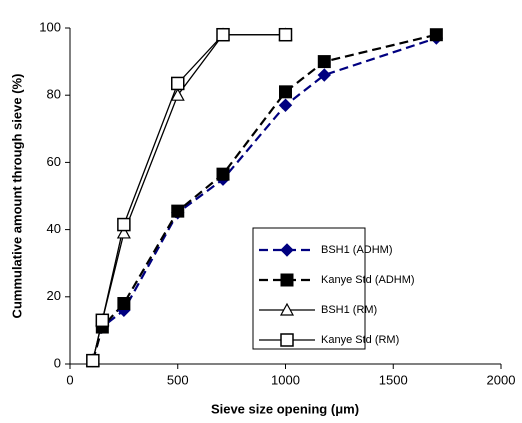 This screenshot has width=522, height=423. Describe the element at coordinates (360, 340) in the screenshot. I see `legend-text: Kanye Std (RM)` at that location.